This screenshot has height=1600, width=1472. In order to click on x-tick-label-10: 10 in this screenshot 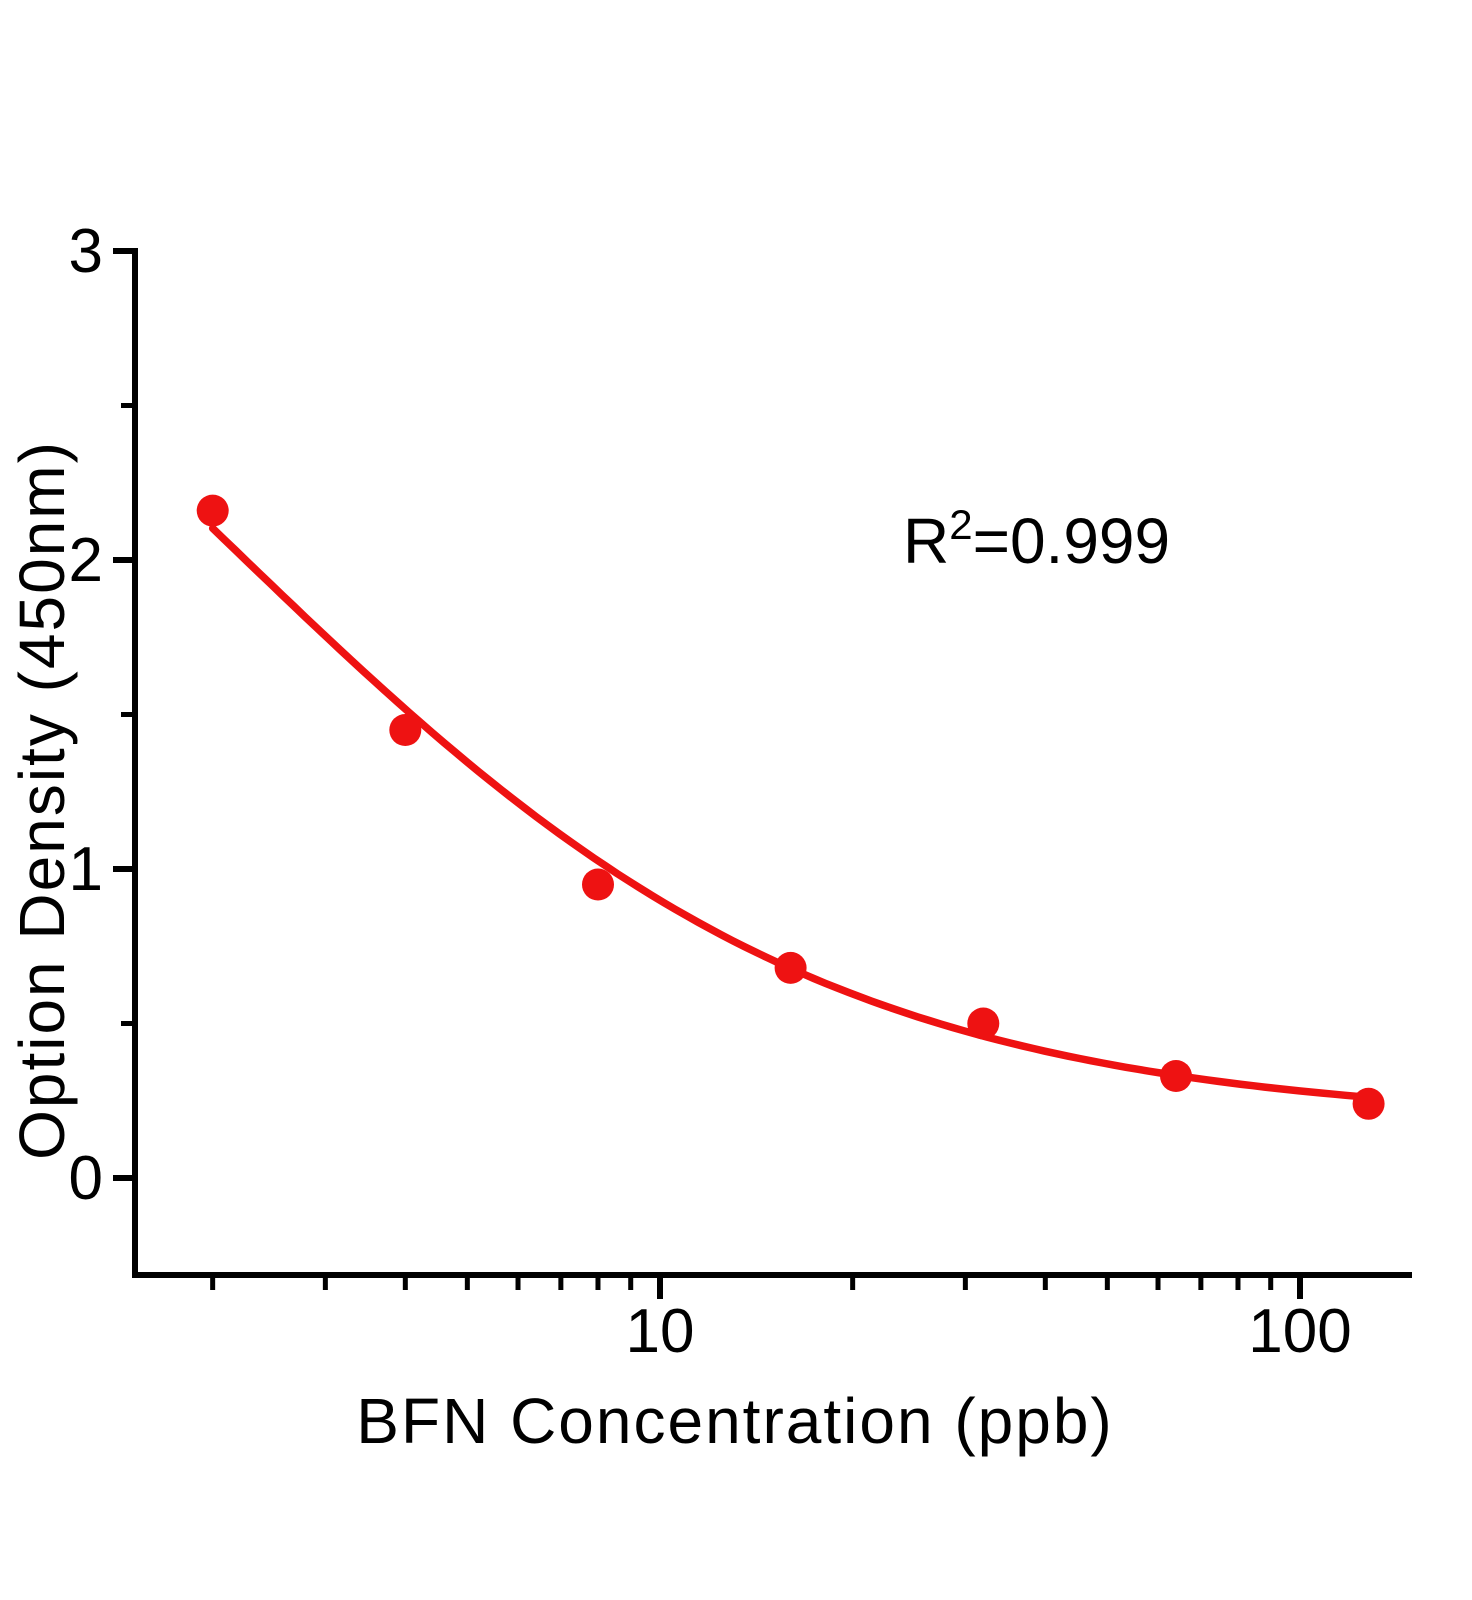, I will do `click(660, 1331)`.